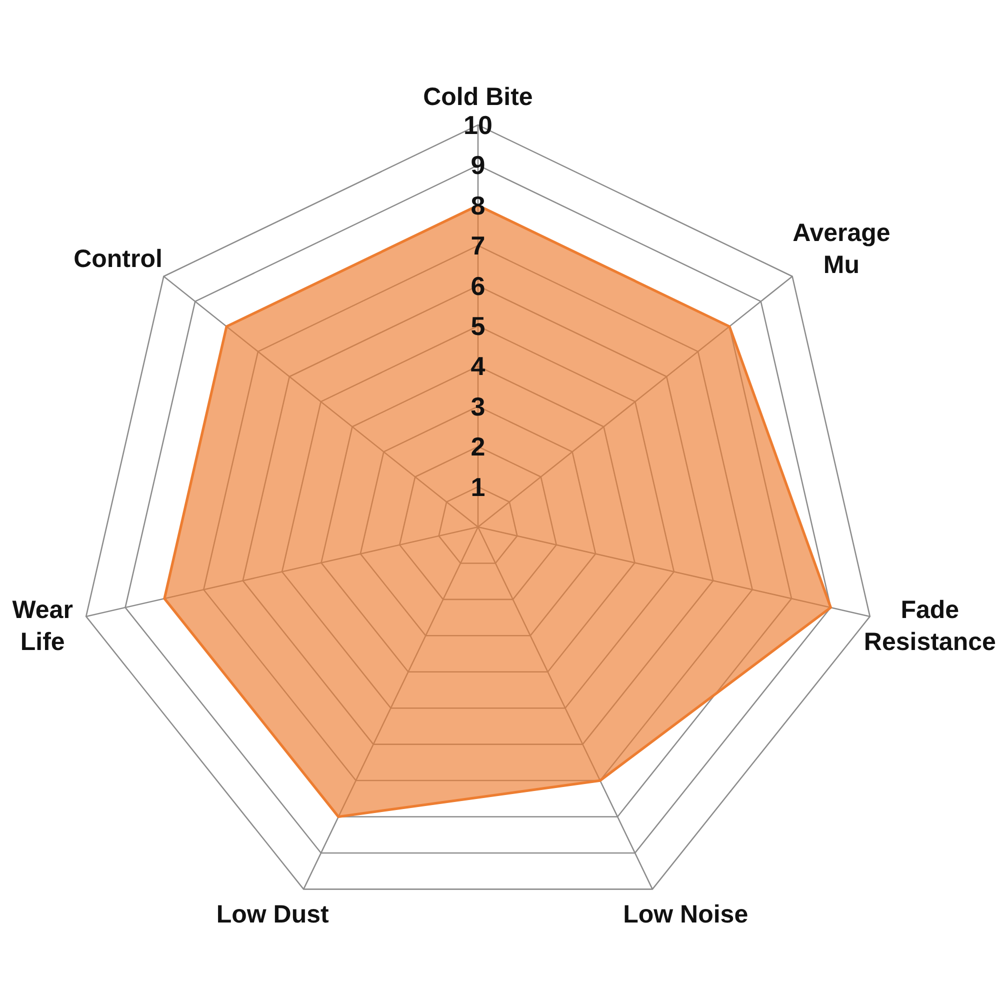  I want to click on spoke-label: Control, so click(118, 258).